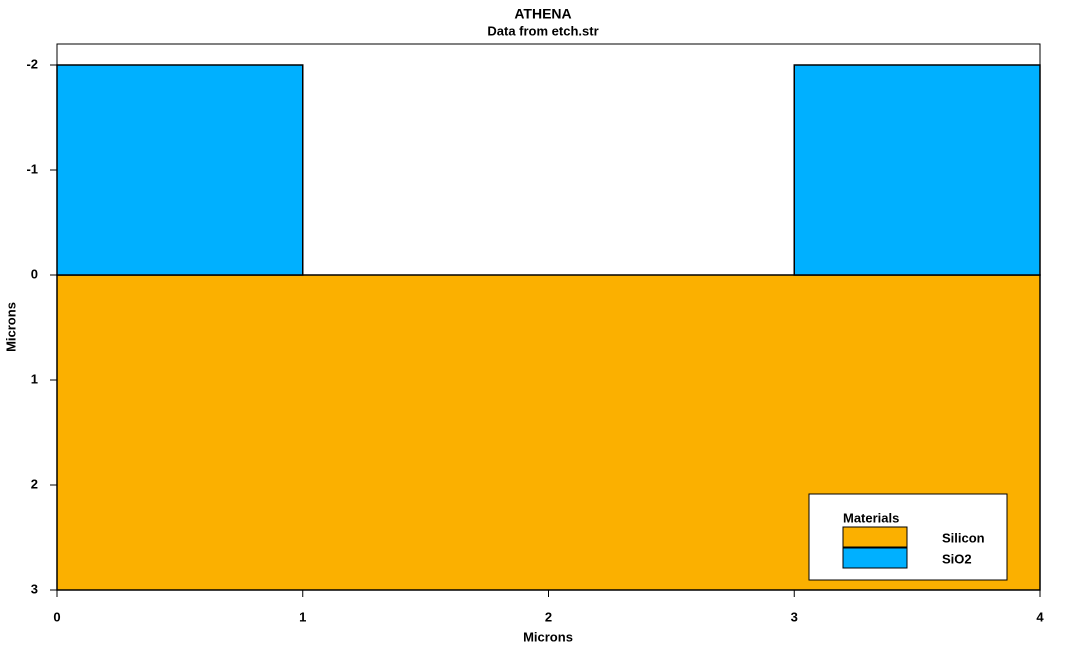 The height and width of the screenshot is (648, 1076). I want to click on y-tick-label: 1, so click(34, 378).